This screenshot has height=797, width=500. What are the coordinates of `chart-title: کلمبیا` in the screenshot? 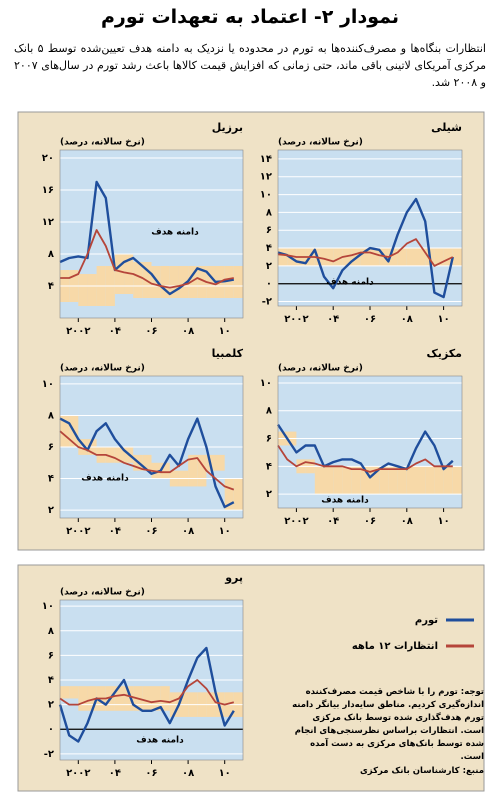 It's located at (228, 353).